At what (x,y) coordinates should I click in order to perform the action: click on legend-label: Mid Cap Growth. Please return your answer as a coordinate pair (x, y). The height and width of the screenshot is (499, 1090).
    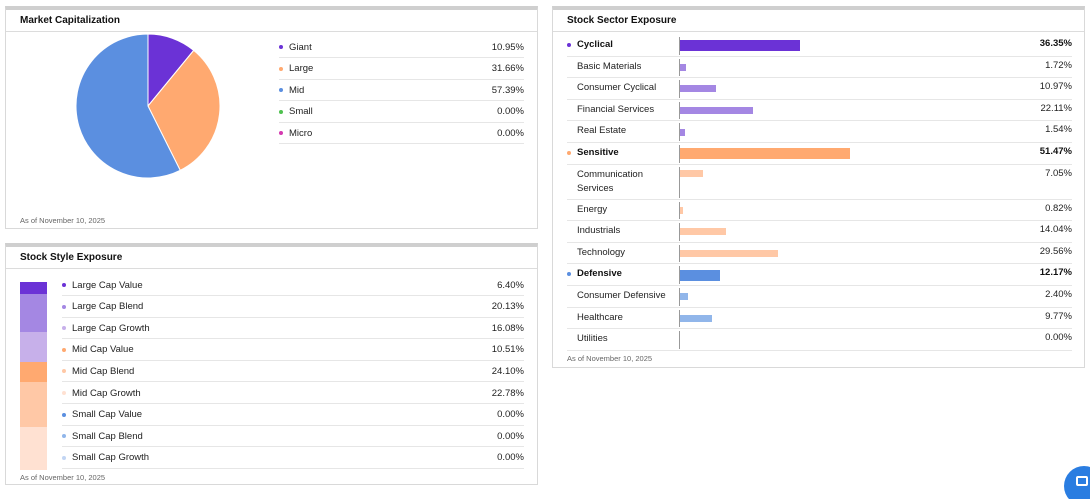
    Looking at the image, I should click on (106, 393).